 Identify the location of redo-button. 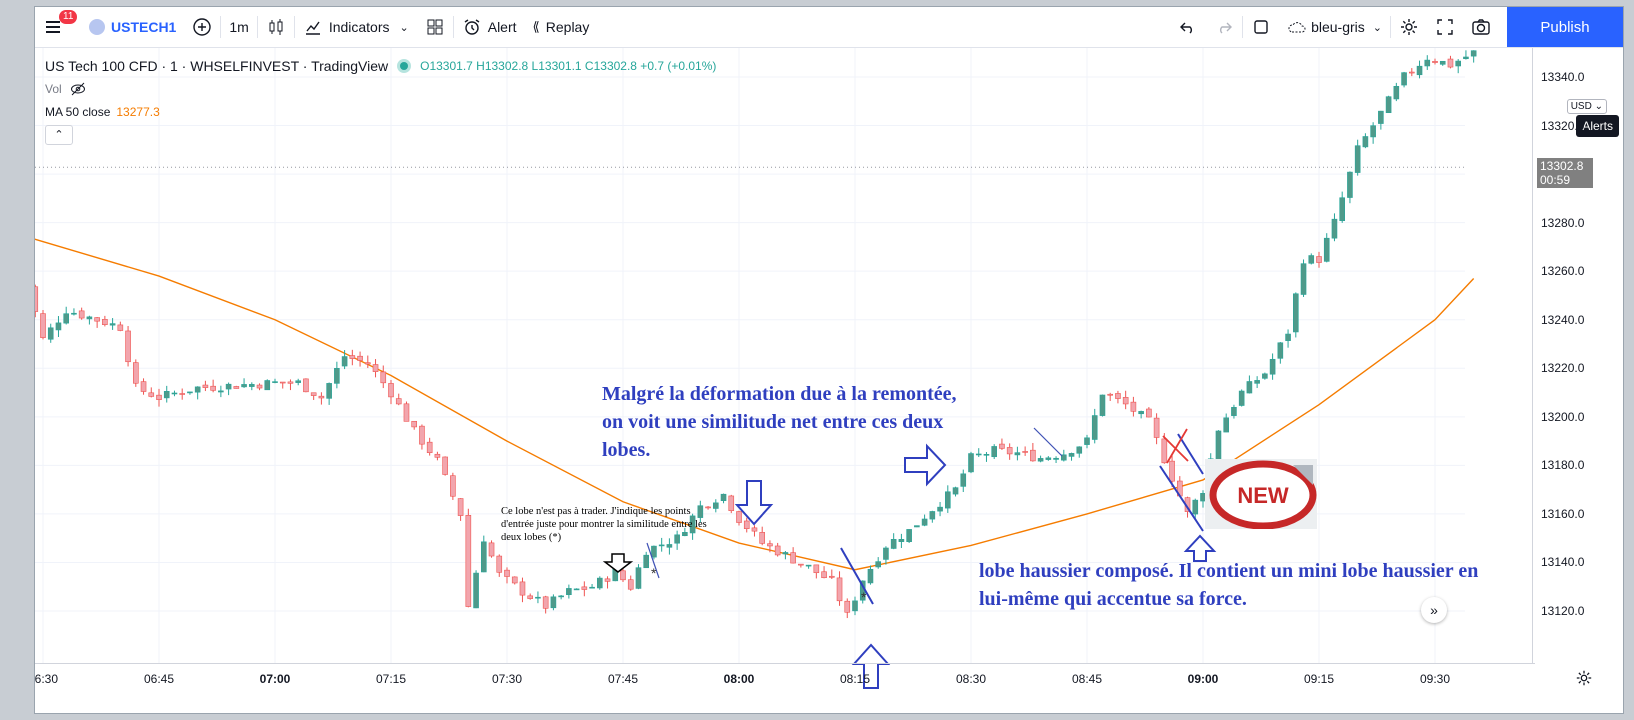
(1224, 27).